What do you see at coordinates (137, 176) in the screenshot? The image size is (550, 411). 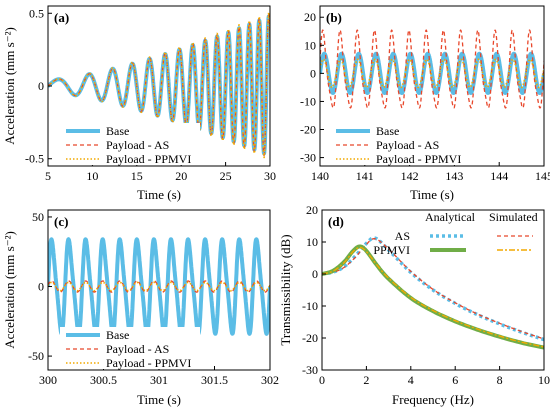 I see `x-tick-label: 15` at bounding box center [137, 176].